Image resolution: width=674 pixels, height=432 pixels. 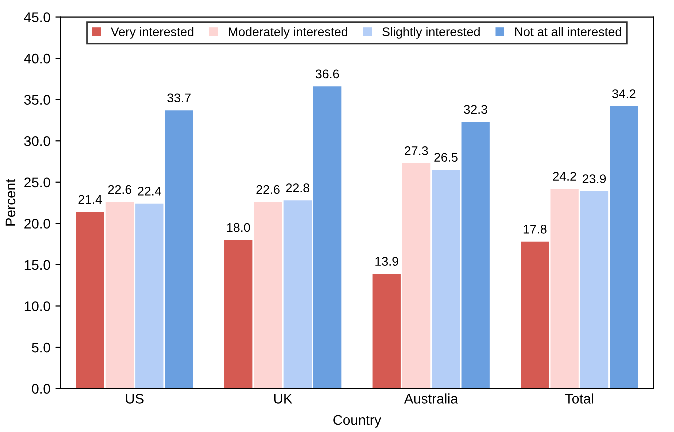 I want to click on data-label: 27.3, so click(x=416, y=151).